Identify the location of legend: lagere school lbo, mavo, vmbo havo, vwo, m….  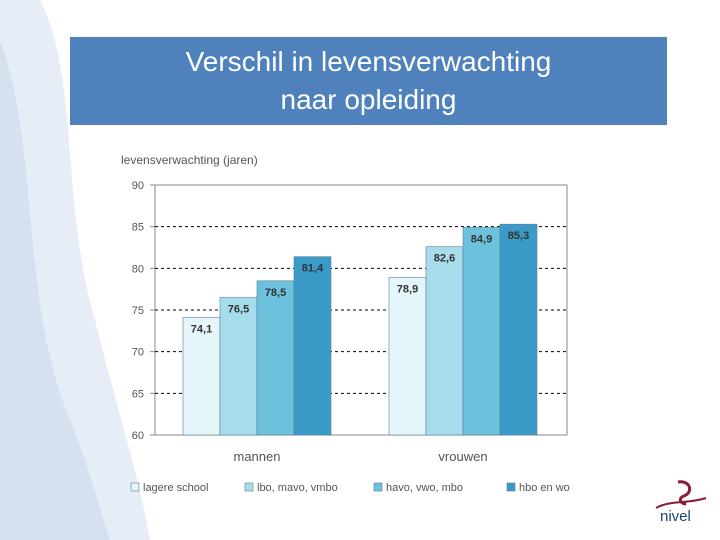
(350, 488).